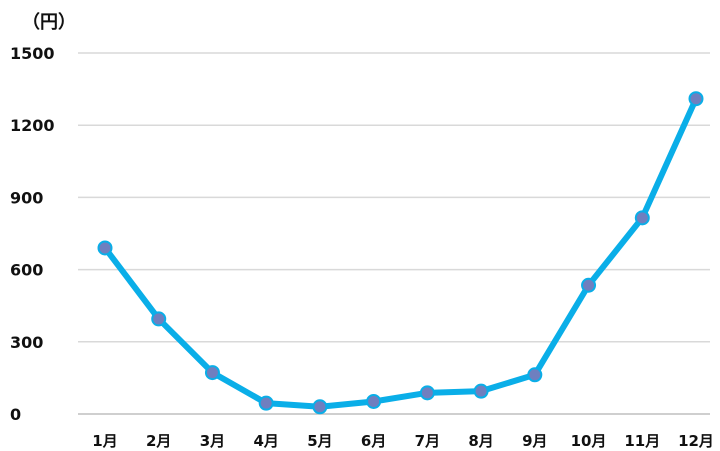 The height and width of the screenshot is (451, 720). Describe the element at coordinates (49, 22) in the screenshot. I see `y-axis-unit-label: （円）` at that location.